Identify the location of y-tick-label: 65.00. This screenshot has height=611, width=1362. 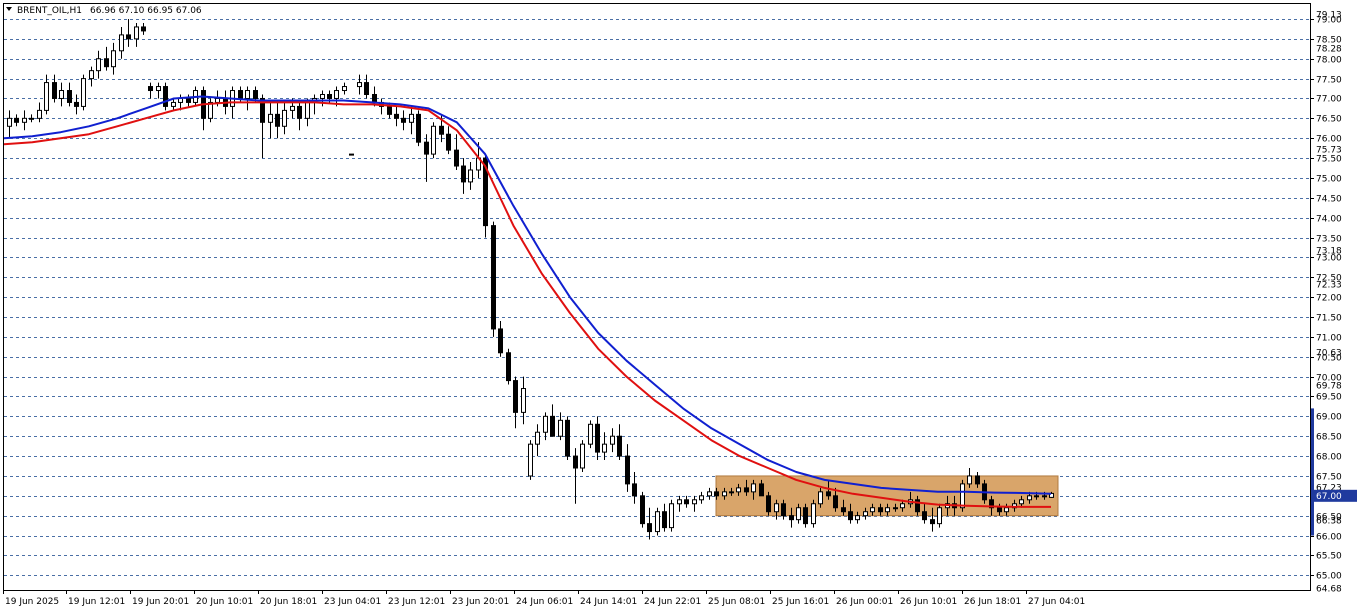
(1329, 577).